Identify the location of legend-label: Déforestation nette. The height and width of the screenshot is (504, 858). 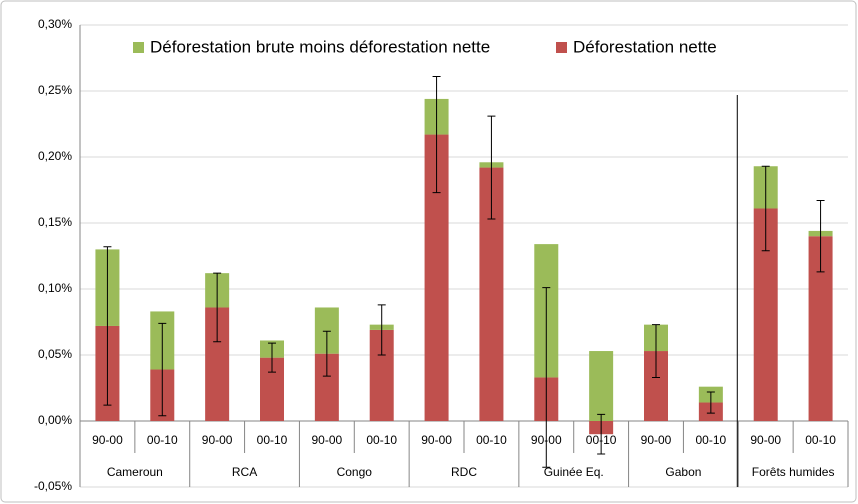
(645, 46).